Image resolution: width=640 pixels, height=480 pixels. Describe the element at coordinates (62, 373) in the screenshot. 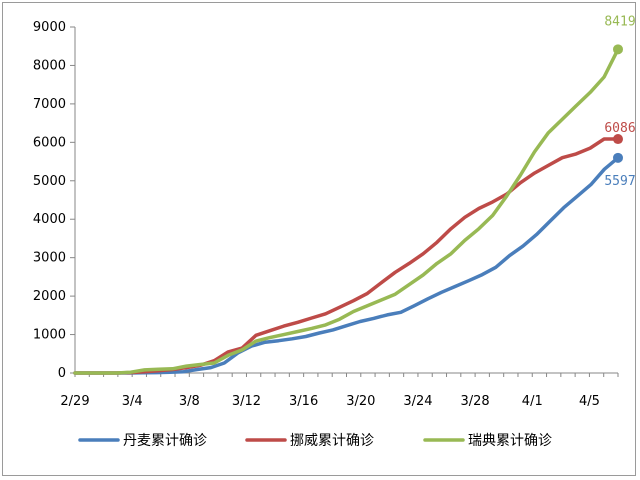

I see `y-tick-label: 0` at that location.